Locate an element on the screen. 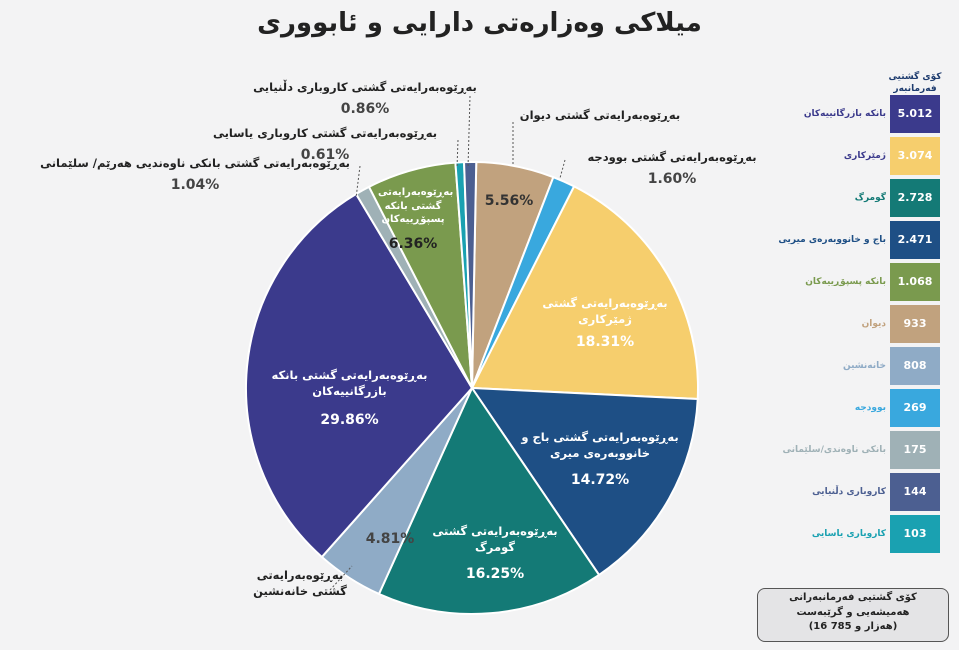 The height and width of the screenshot is (650, 959). sidebar-row: کاروباری دڵنیایی 144 is located at coordinates (855, 492).